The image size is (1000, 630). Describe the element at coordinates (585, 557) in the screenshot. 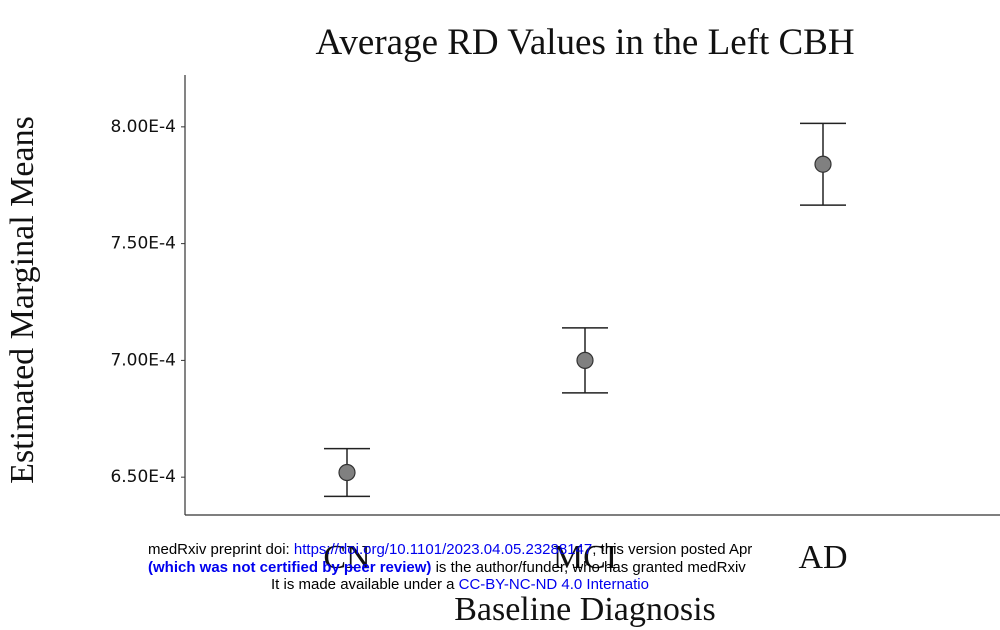

I see `x-tick-label: MCI` at that location.